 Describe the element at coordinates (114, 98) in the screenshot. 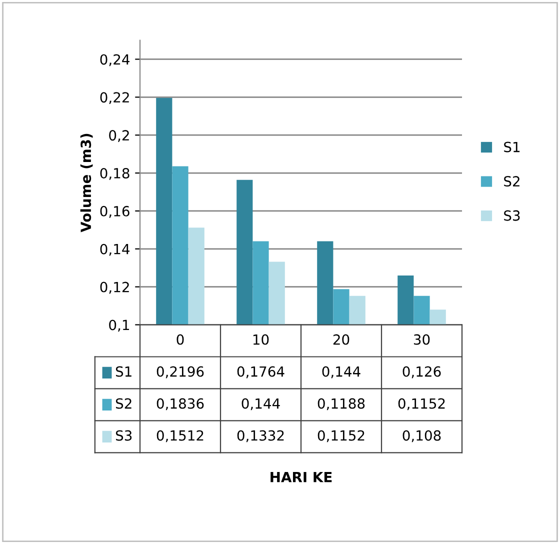

I see `y-tick-label: 0,22` at that location.